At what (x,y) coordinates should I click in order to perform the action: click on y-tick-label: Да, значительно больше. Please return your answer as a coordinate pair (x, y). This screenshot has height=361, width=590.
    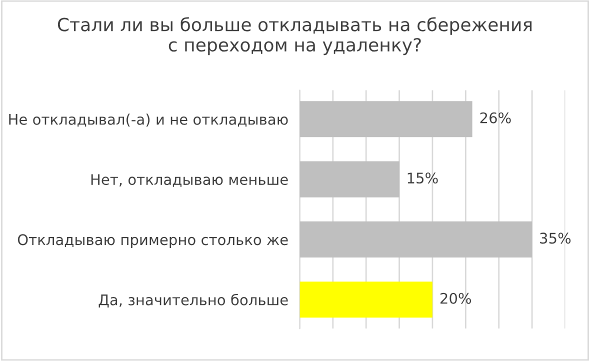
    Looking at the image, I should click on (193, 301).